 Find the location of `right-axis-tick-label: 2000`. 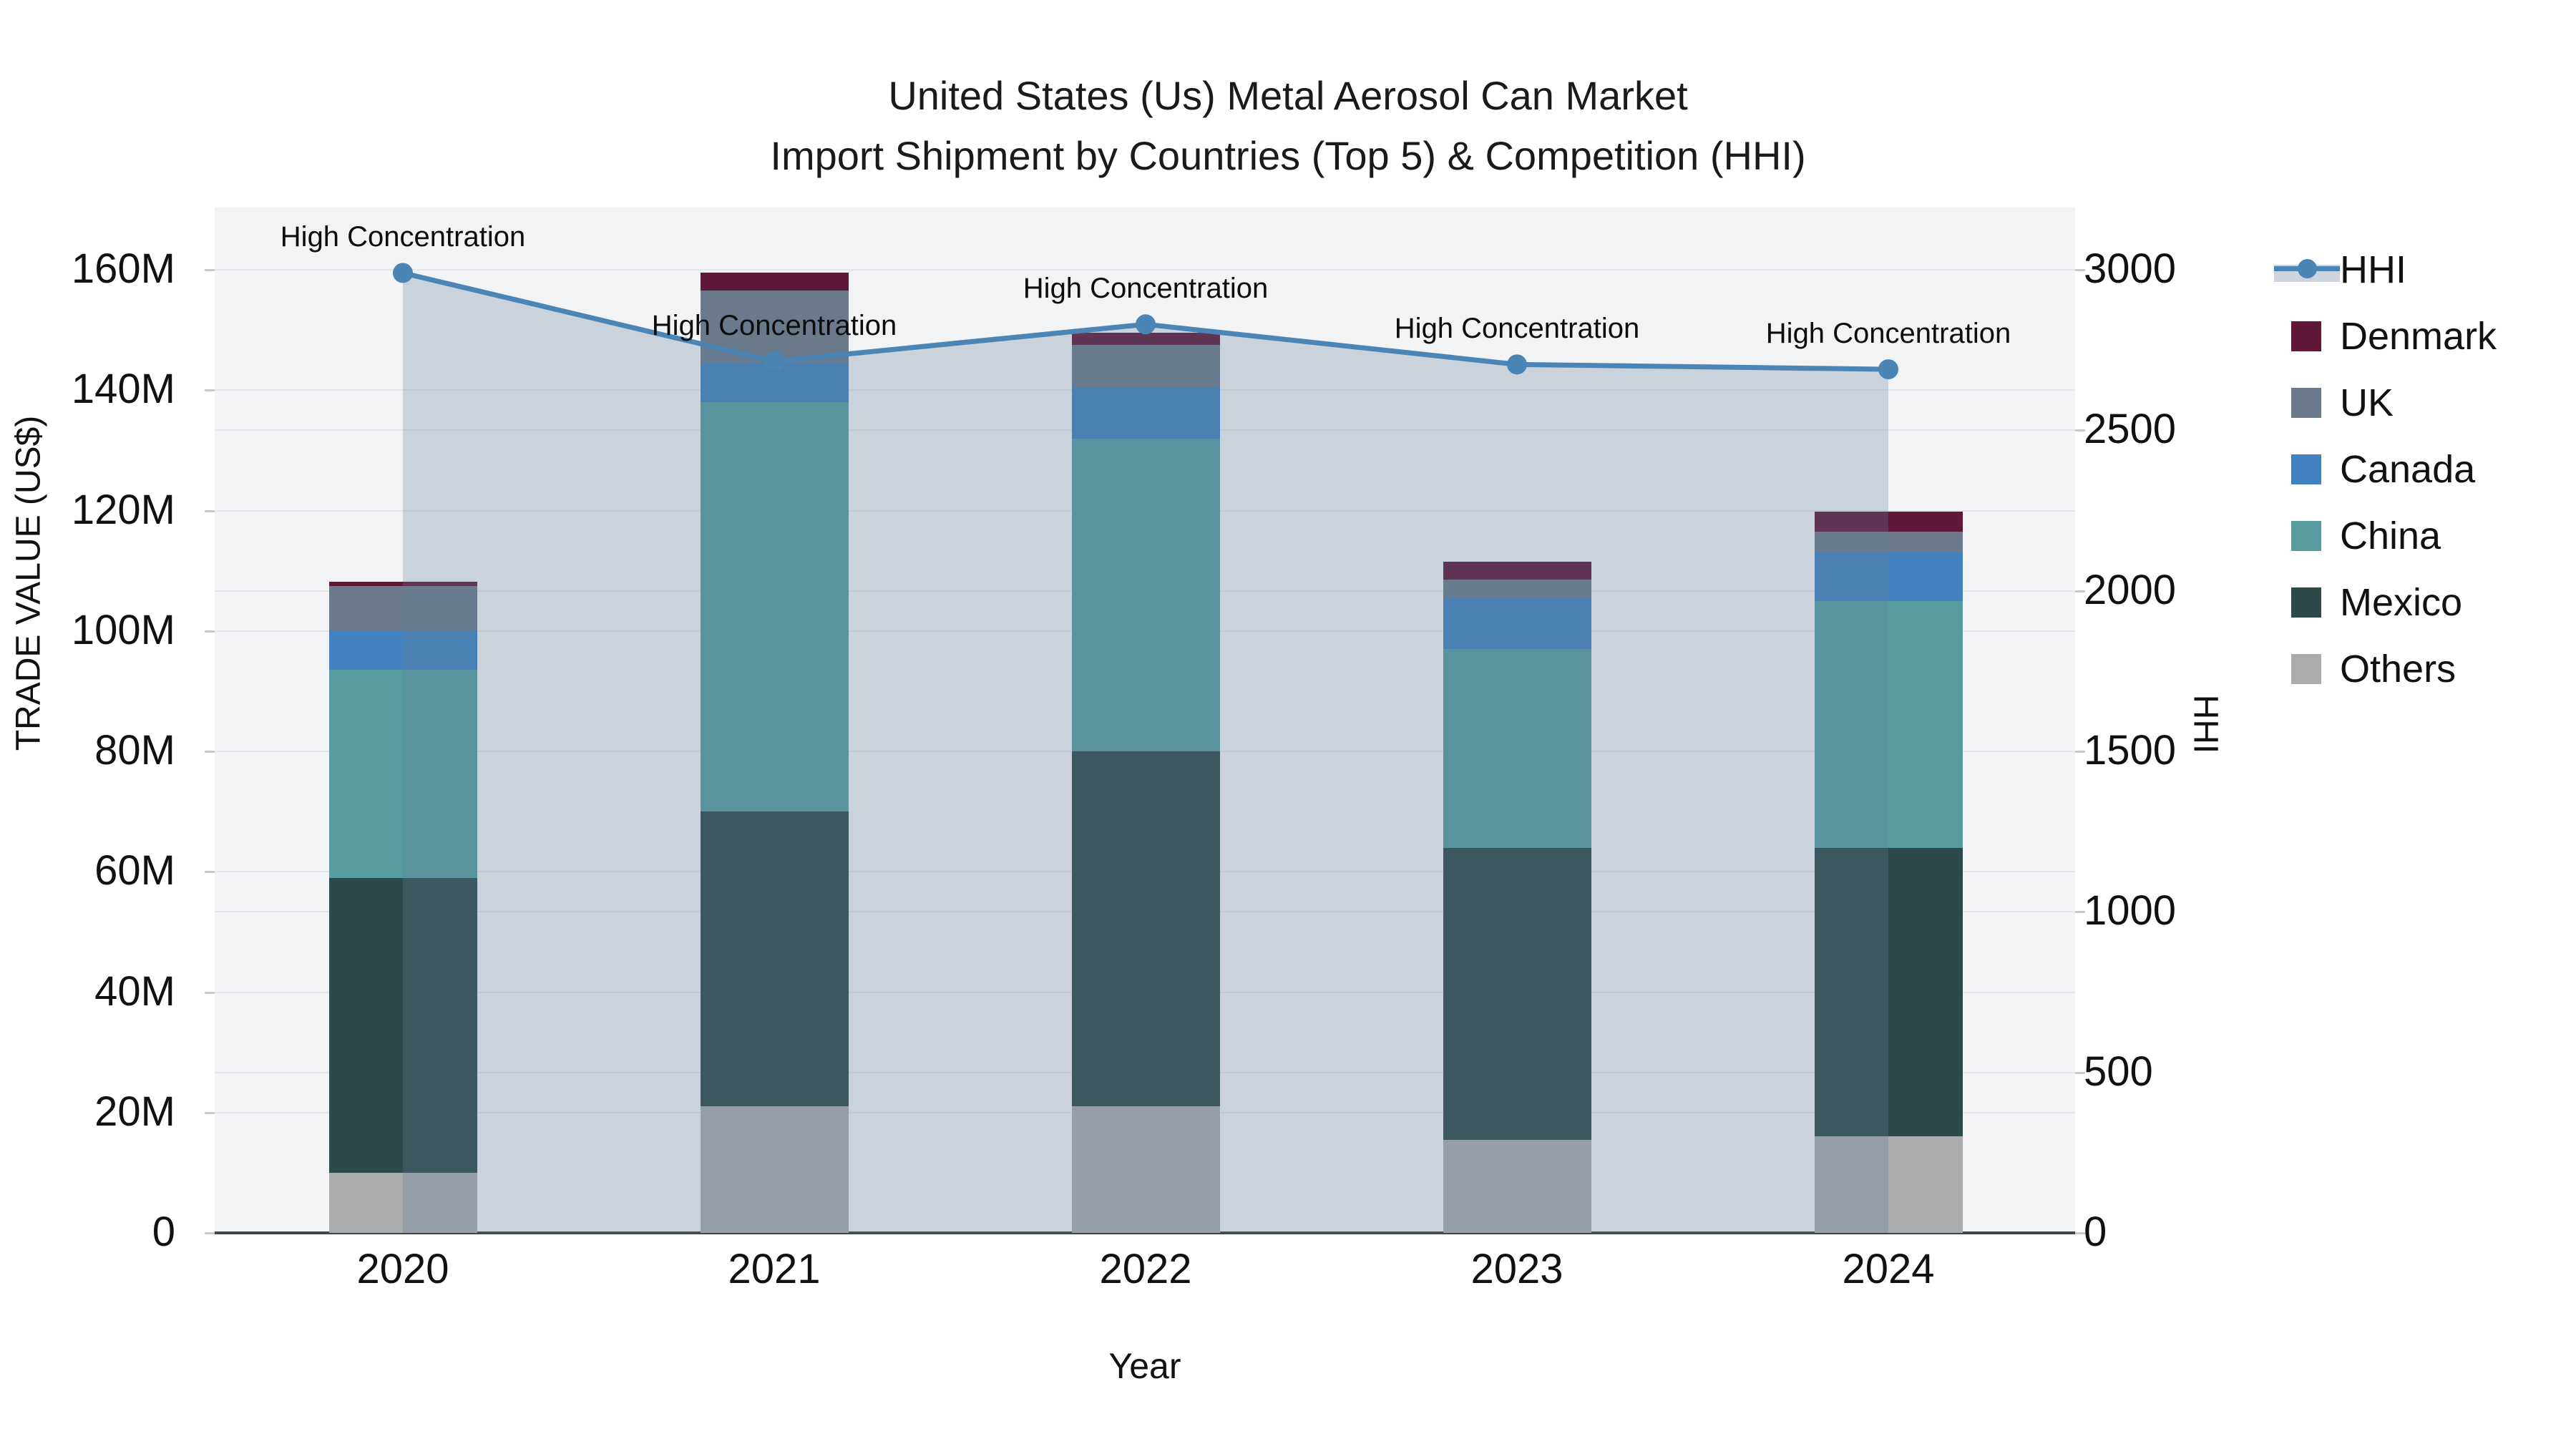

right-axis-tick-label: 2000 is located at coordinates (2130, 589).